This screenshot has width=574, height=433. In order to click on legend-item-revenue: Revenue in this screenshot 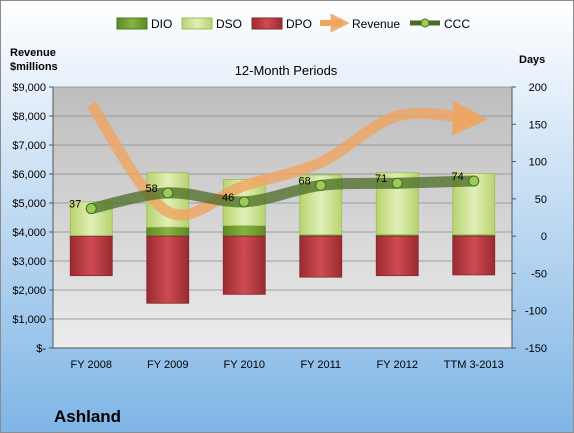, I will do `click(360, 23)`.